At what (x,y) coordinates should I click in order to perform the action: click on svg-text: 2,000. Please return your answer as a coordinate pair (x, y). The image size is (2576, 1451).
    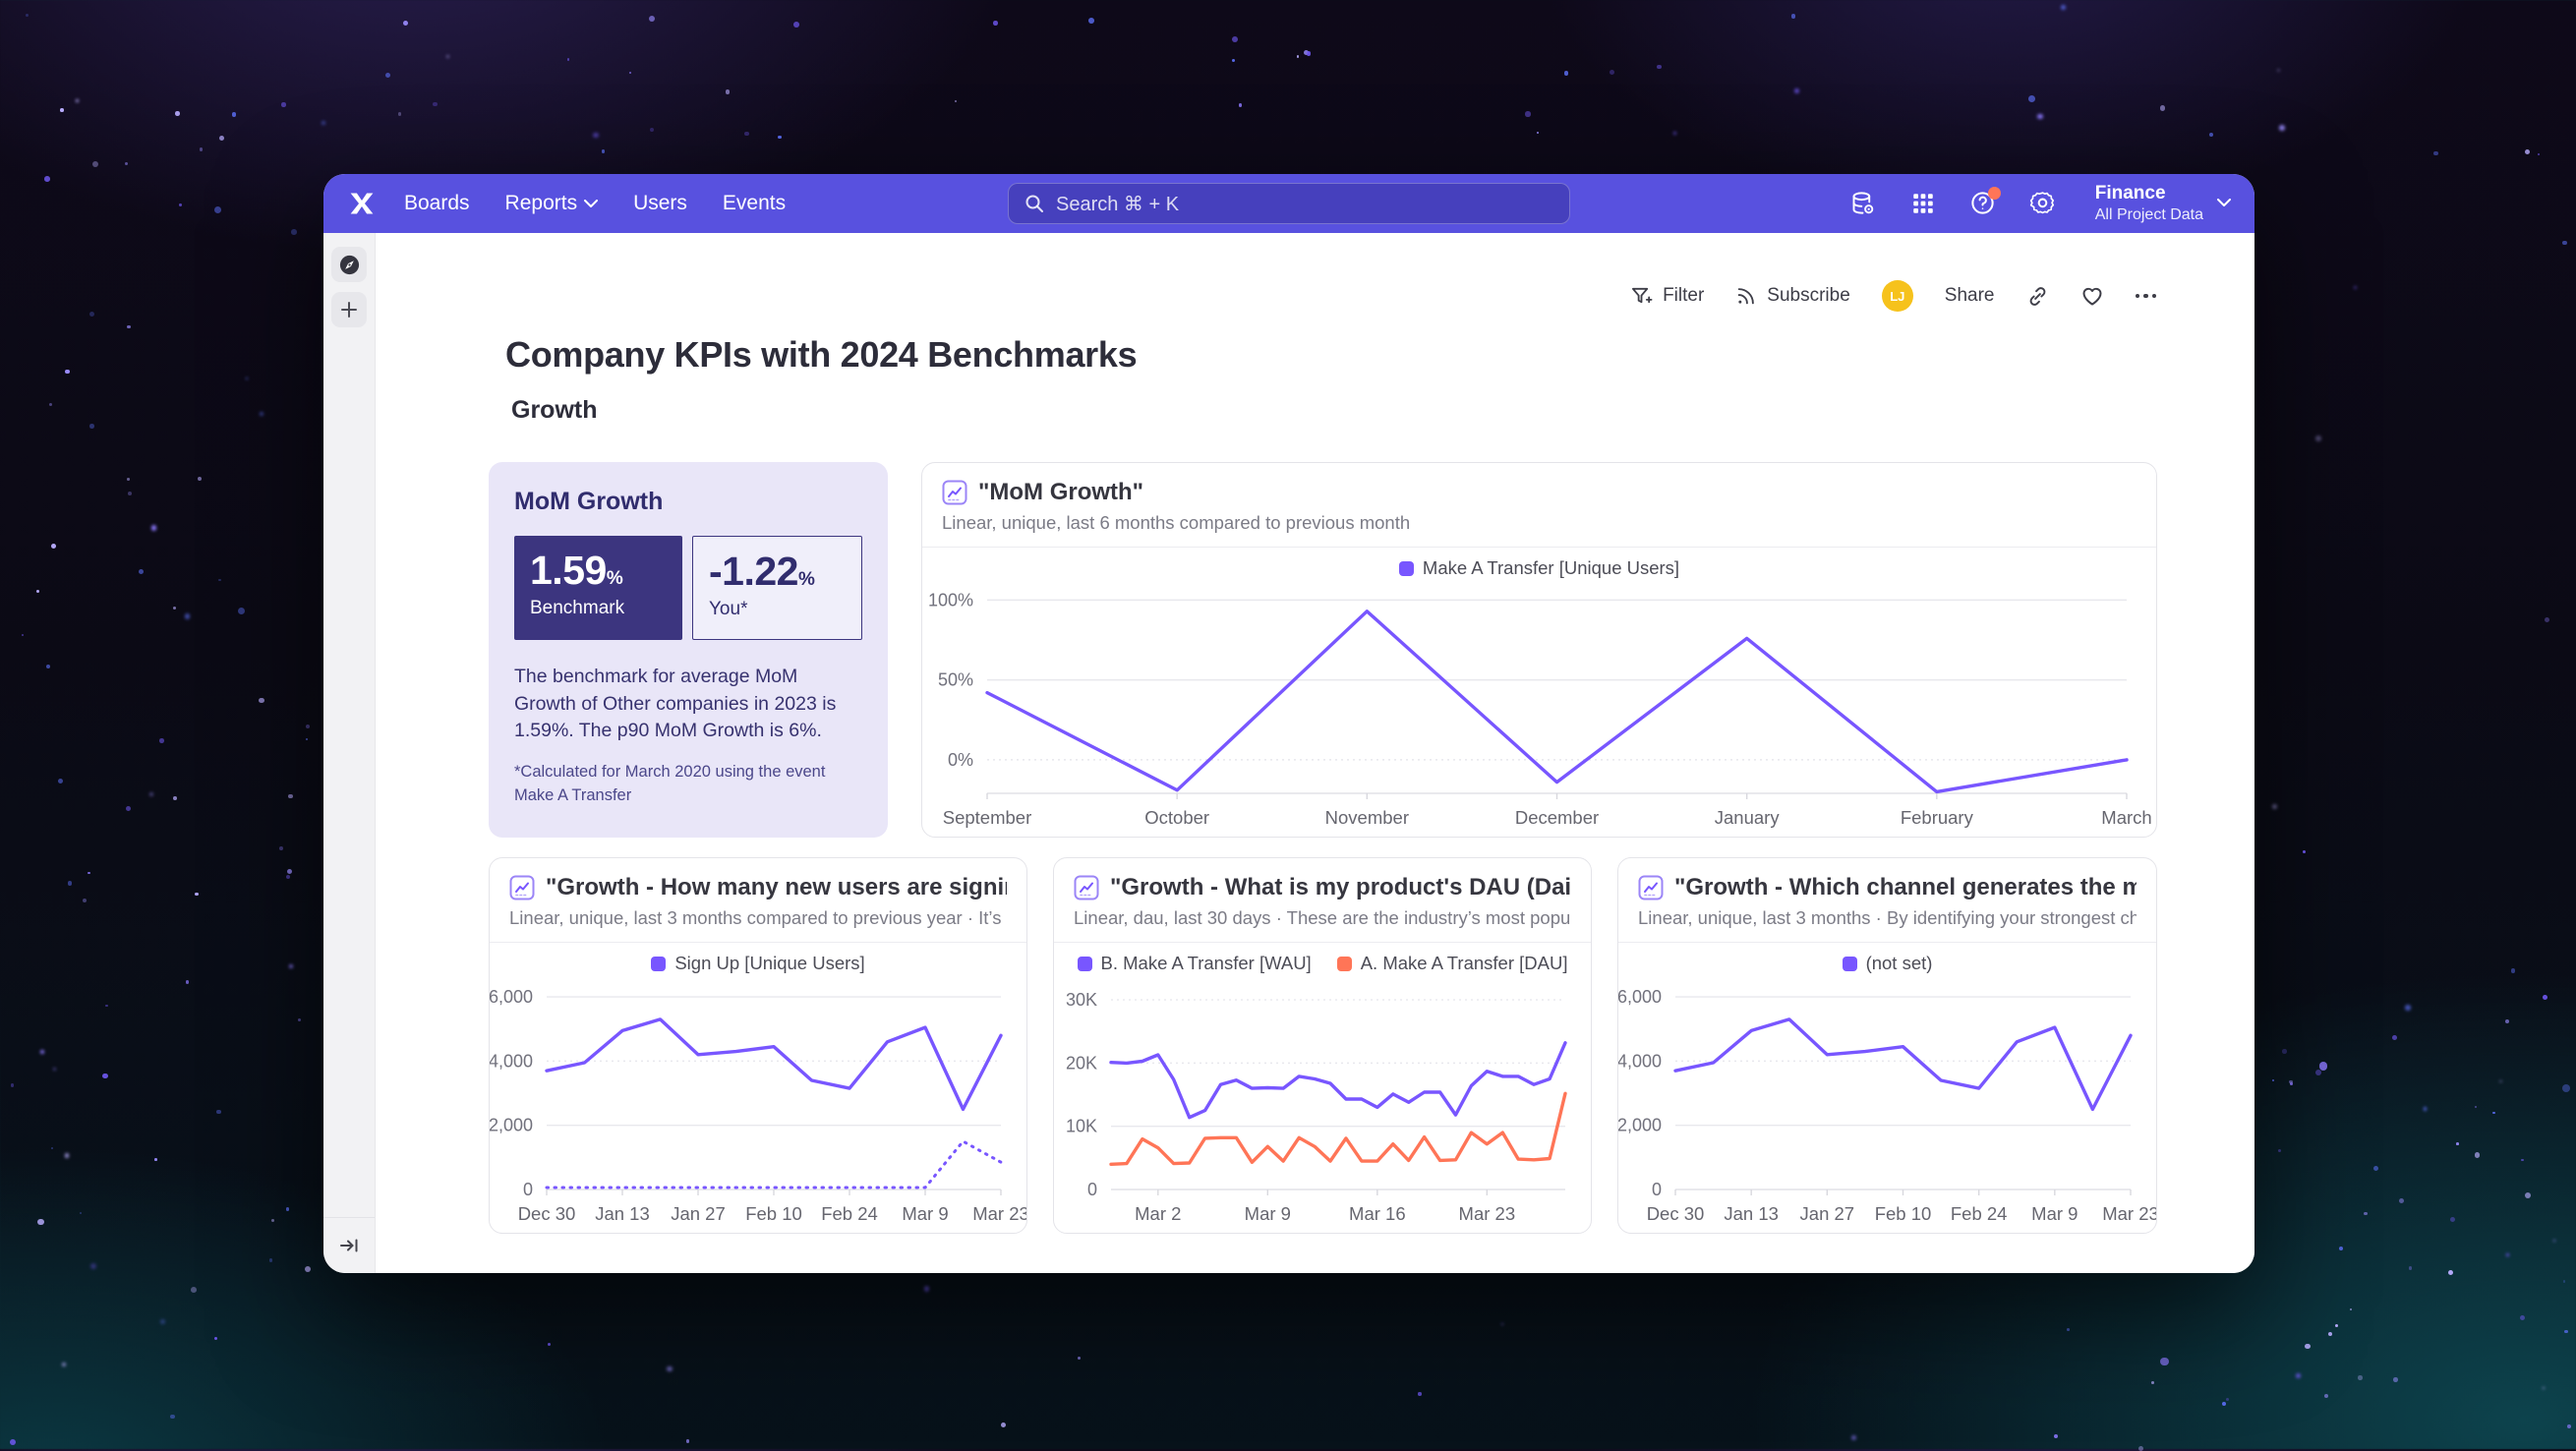
    Looking at the image, I should click on (1640, 1125).